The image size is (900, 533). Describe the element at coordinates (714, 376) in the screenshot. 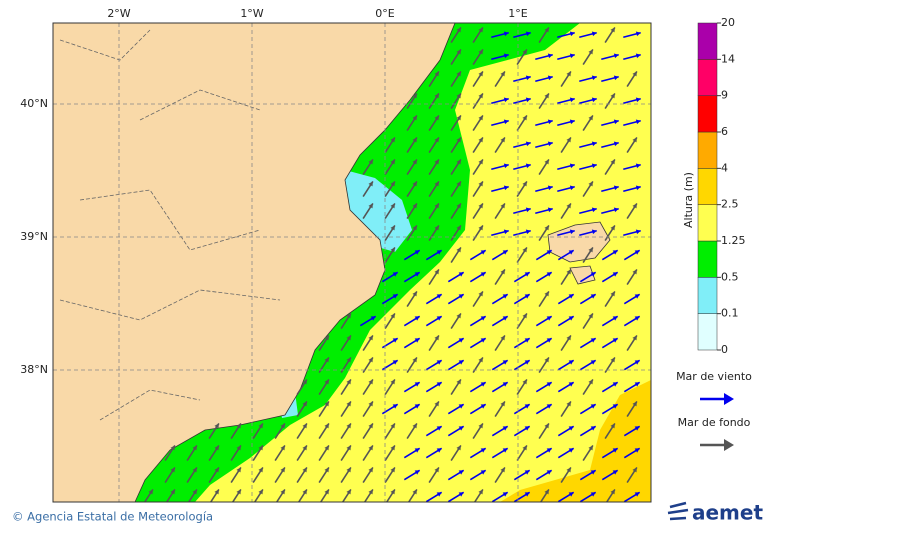

I see `legend-label: Mar de viento` at that location.